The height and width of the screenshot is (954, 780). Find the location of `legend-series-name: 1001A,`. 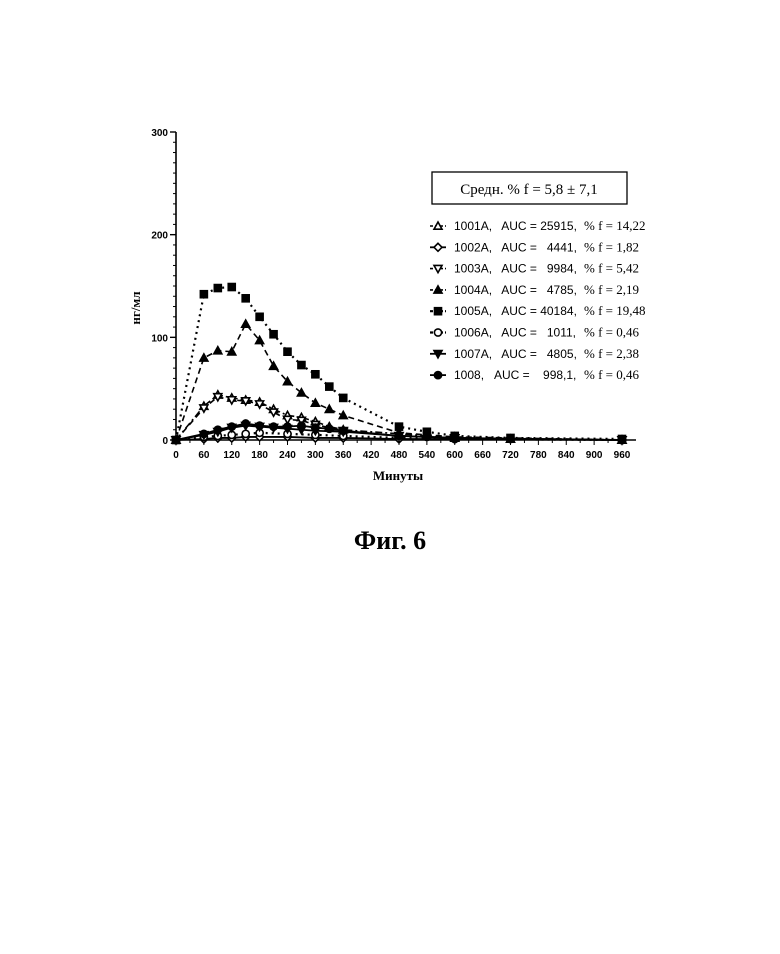

legend-series-name: 1001A, is located at coordinates (473, 226).